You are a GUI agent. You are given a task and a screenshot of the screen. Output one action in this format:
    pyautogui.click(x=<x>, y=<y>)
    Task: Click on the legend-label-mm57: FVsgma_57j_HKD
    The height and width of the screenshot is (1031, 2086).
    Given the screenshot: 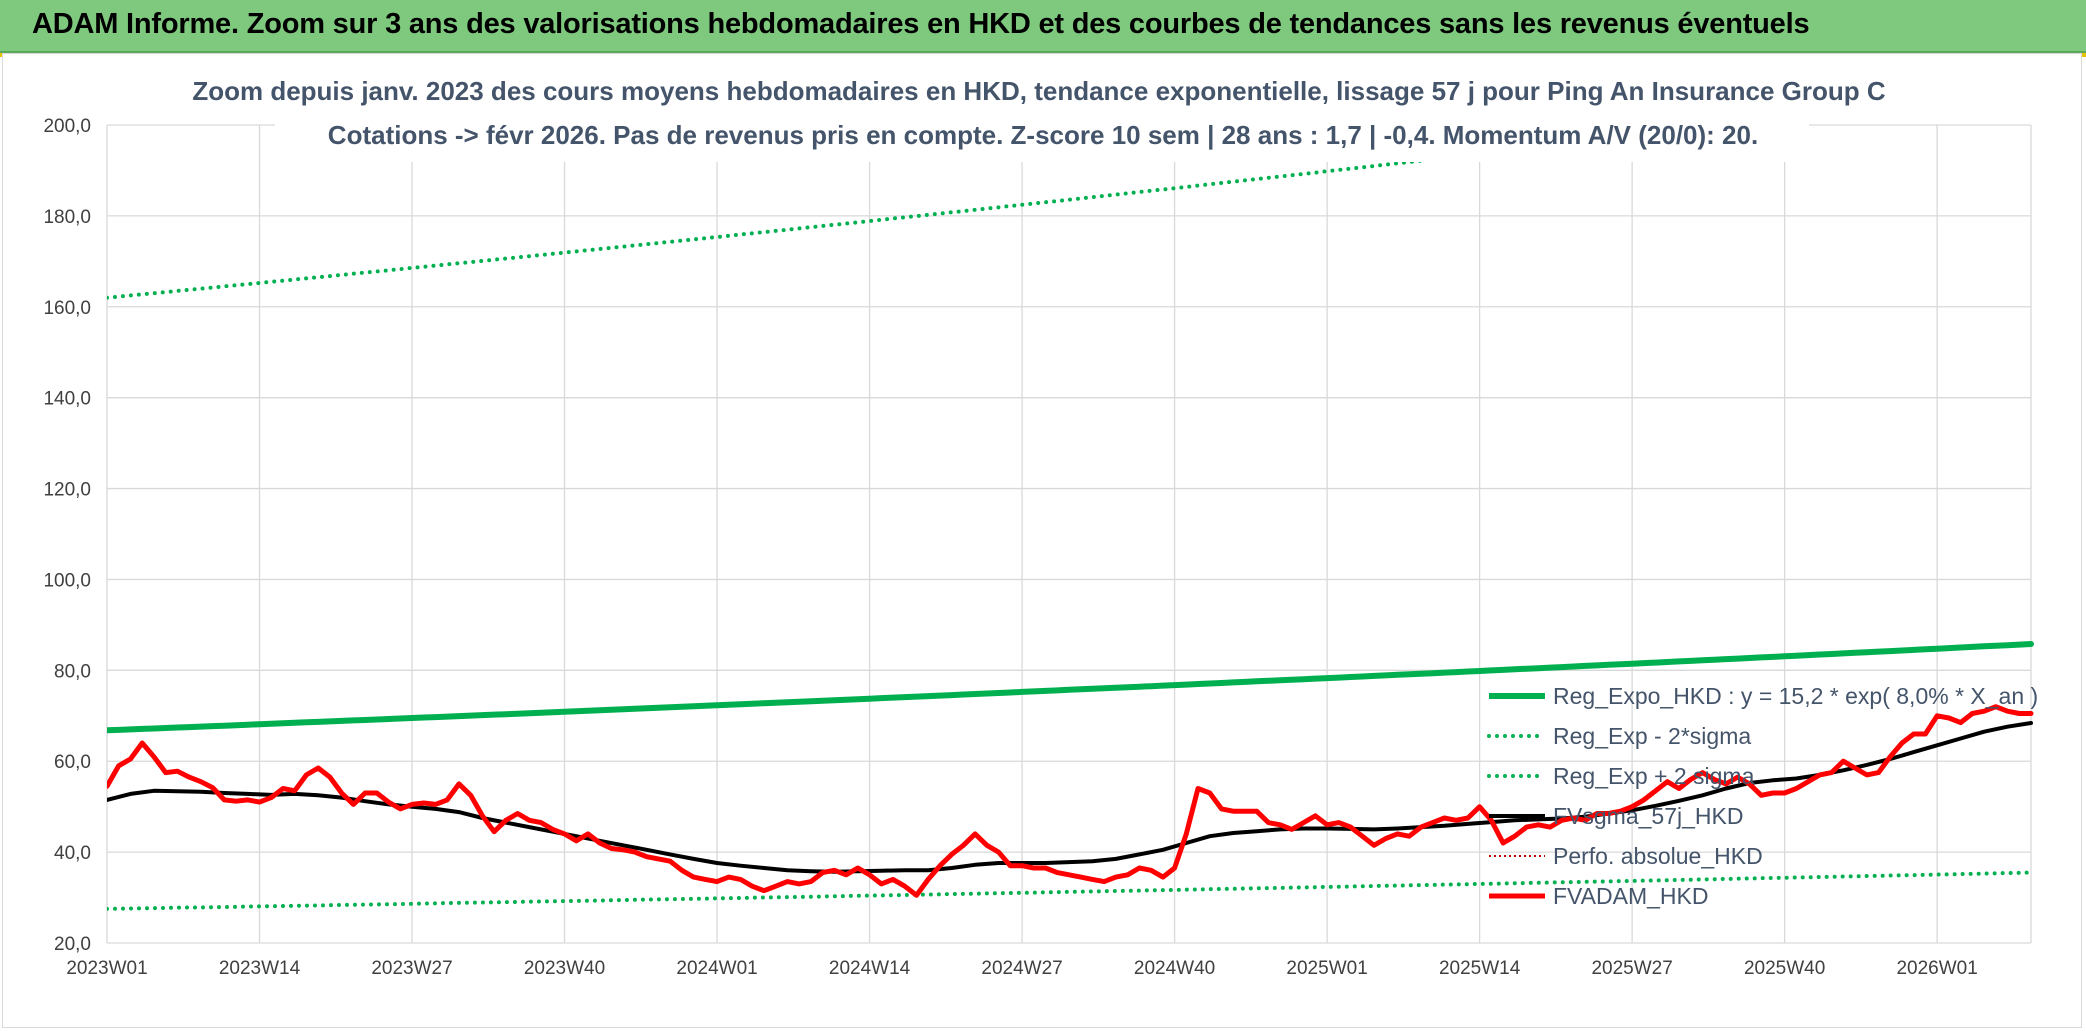 What is the action you would take?
    pyautogui.click(x=1648, y=816)
    